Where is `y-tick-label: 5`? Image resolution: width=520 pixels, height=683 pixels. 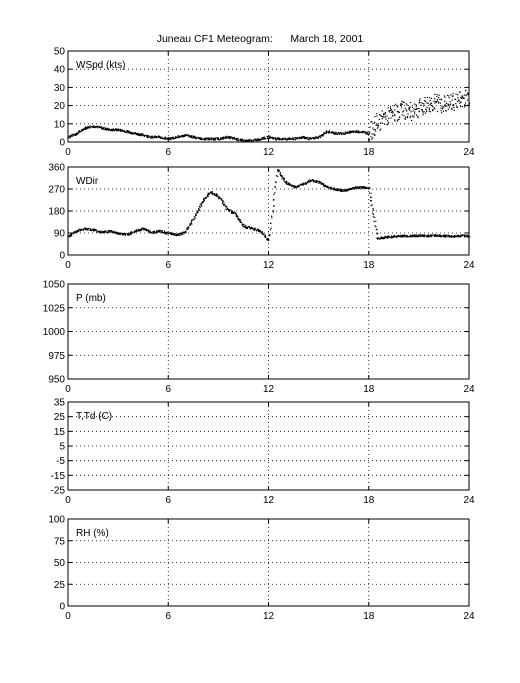 y-tick-label: 5 is located at coordinates (62, 447).